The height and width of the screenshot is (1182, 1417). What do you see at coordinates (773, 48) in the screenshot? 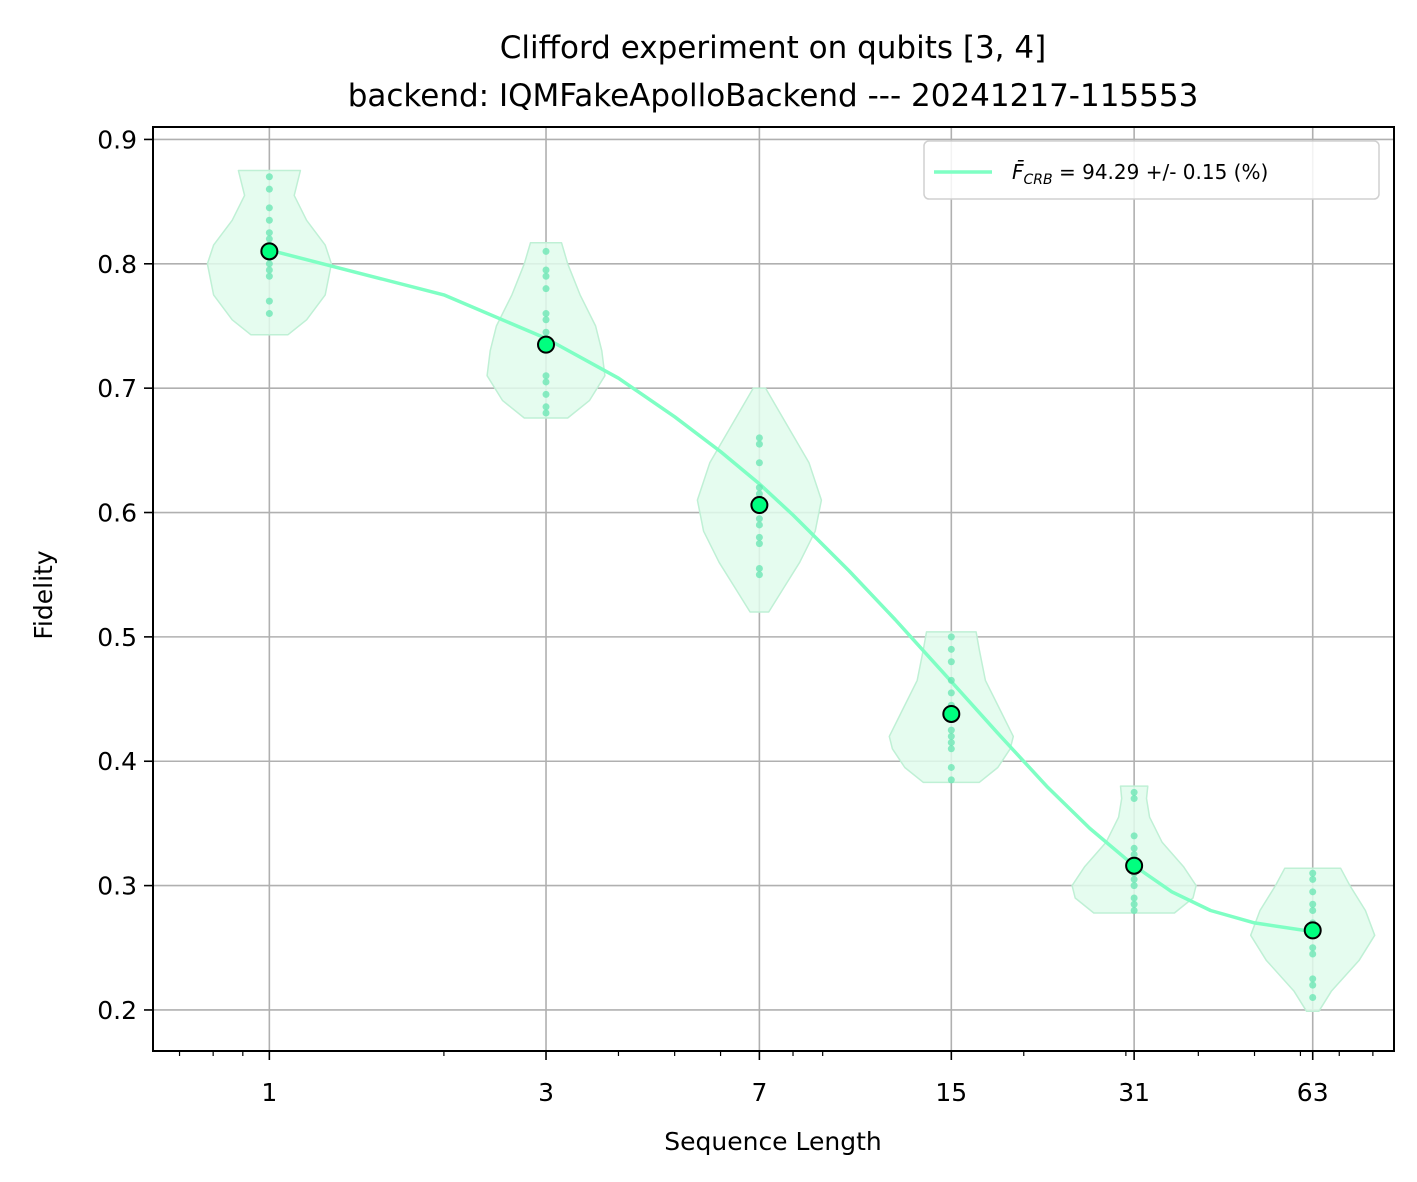
I see `chart-title: Clifford experiment on qubits [3, 4]` at bounding box center [773, 48].